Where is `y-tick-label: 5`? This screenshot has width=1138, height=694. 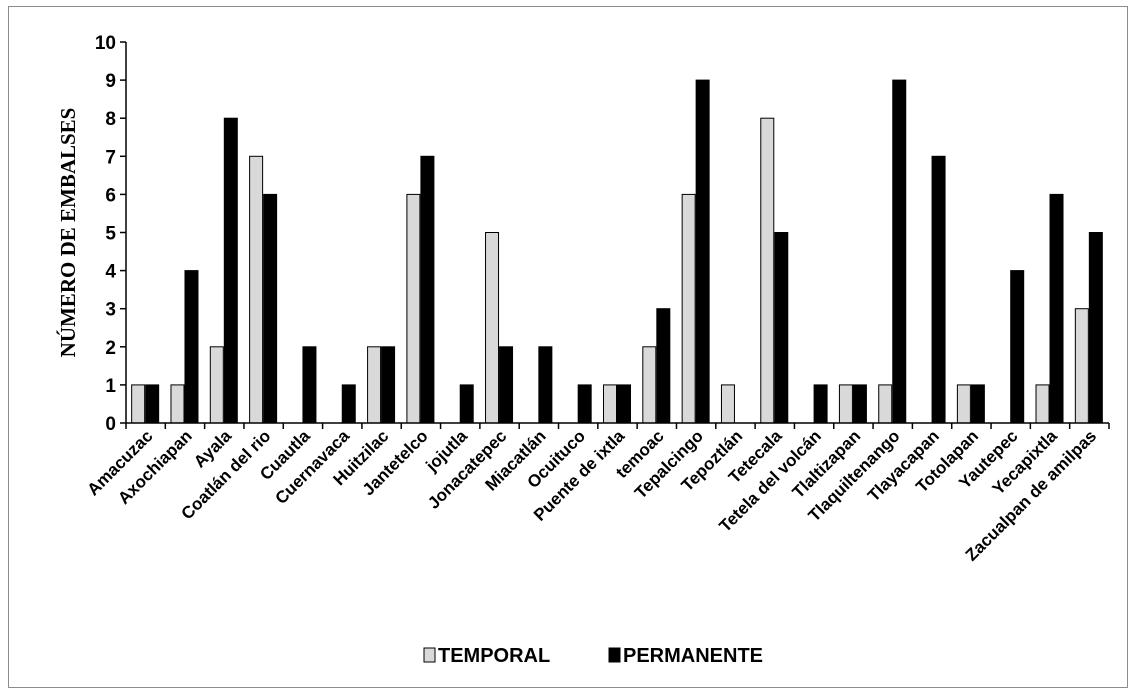 y-tick-label: 5 is located at coordinates (110, 234).